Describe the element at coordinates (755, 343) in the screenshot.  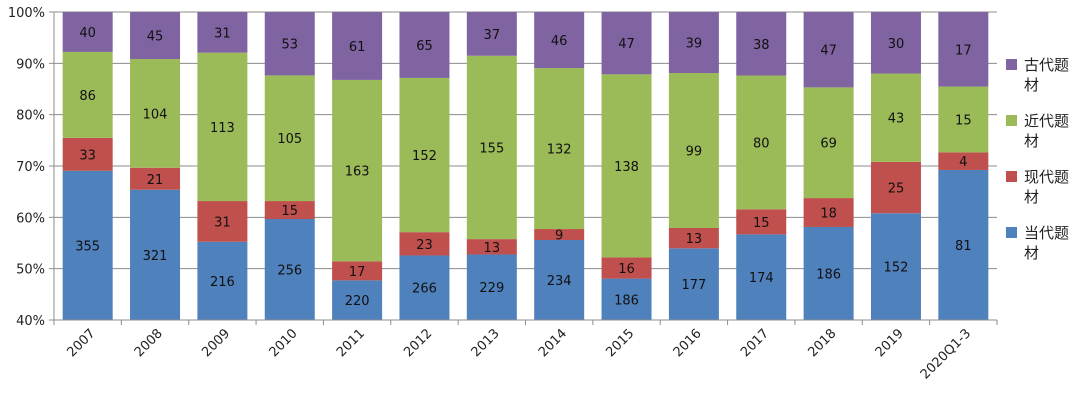
I see `x-tick-label: 2017` at that location.